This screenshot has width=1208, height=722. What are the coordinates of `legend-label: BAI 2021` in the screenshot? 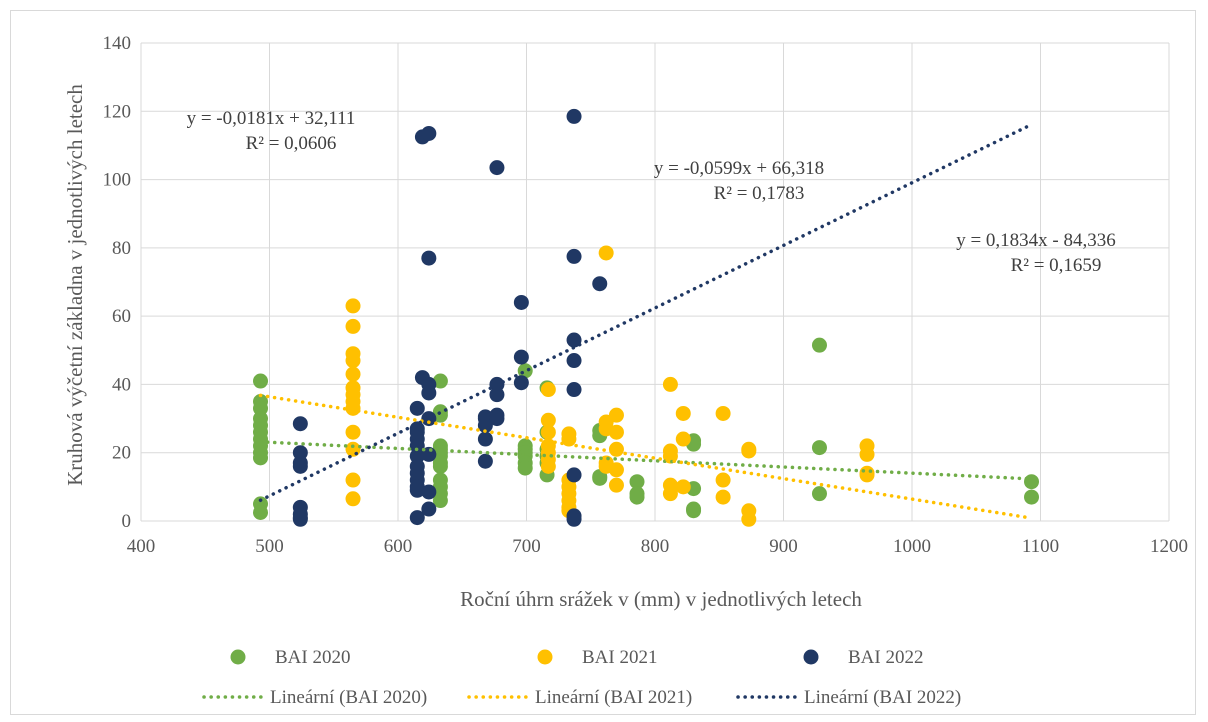 It's located at (619, 657).